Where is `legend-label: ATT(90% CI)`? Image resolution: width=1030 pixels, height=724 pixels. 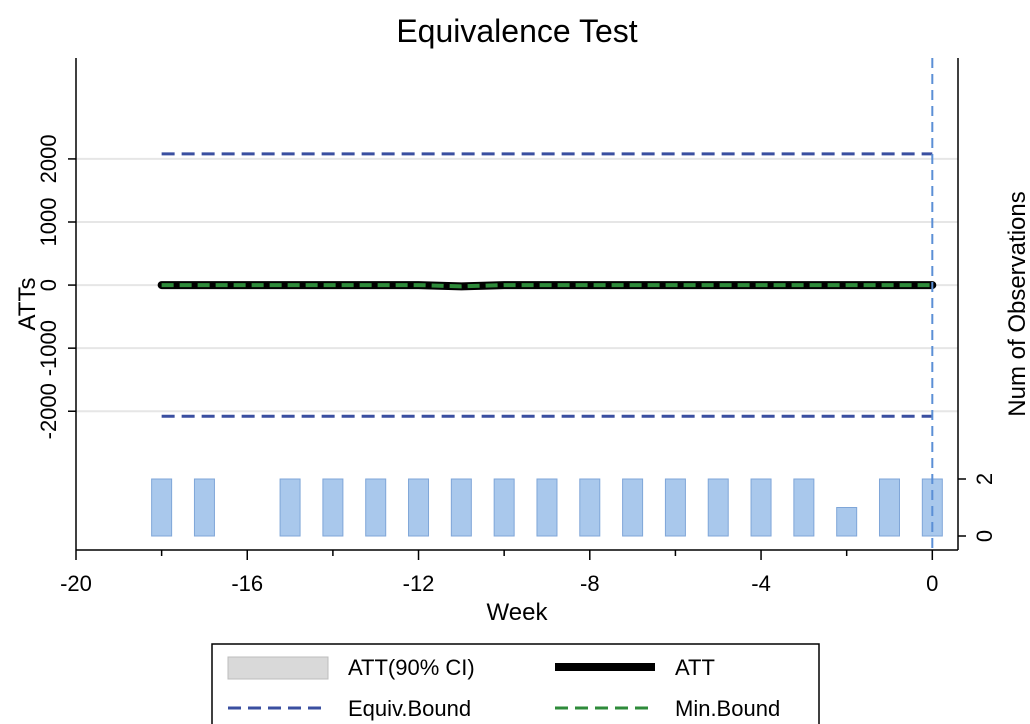 legend-label: ATT(90% CI) is located at coordinates (411, 667).